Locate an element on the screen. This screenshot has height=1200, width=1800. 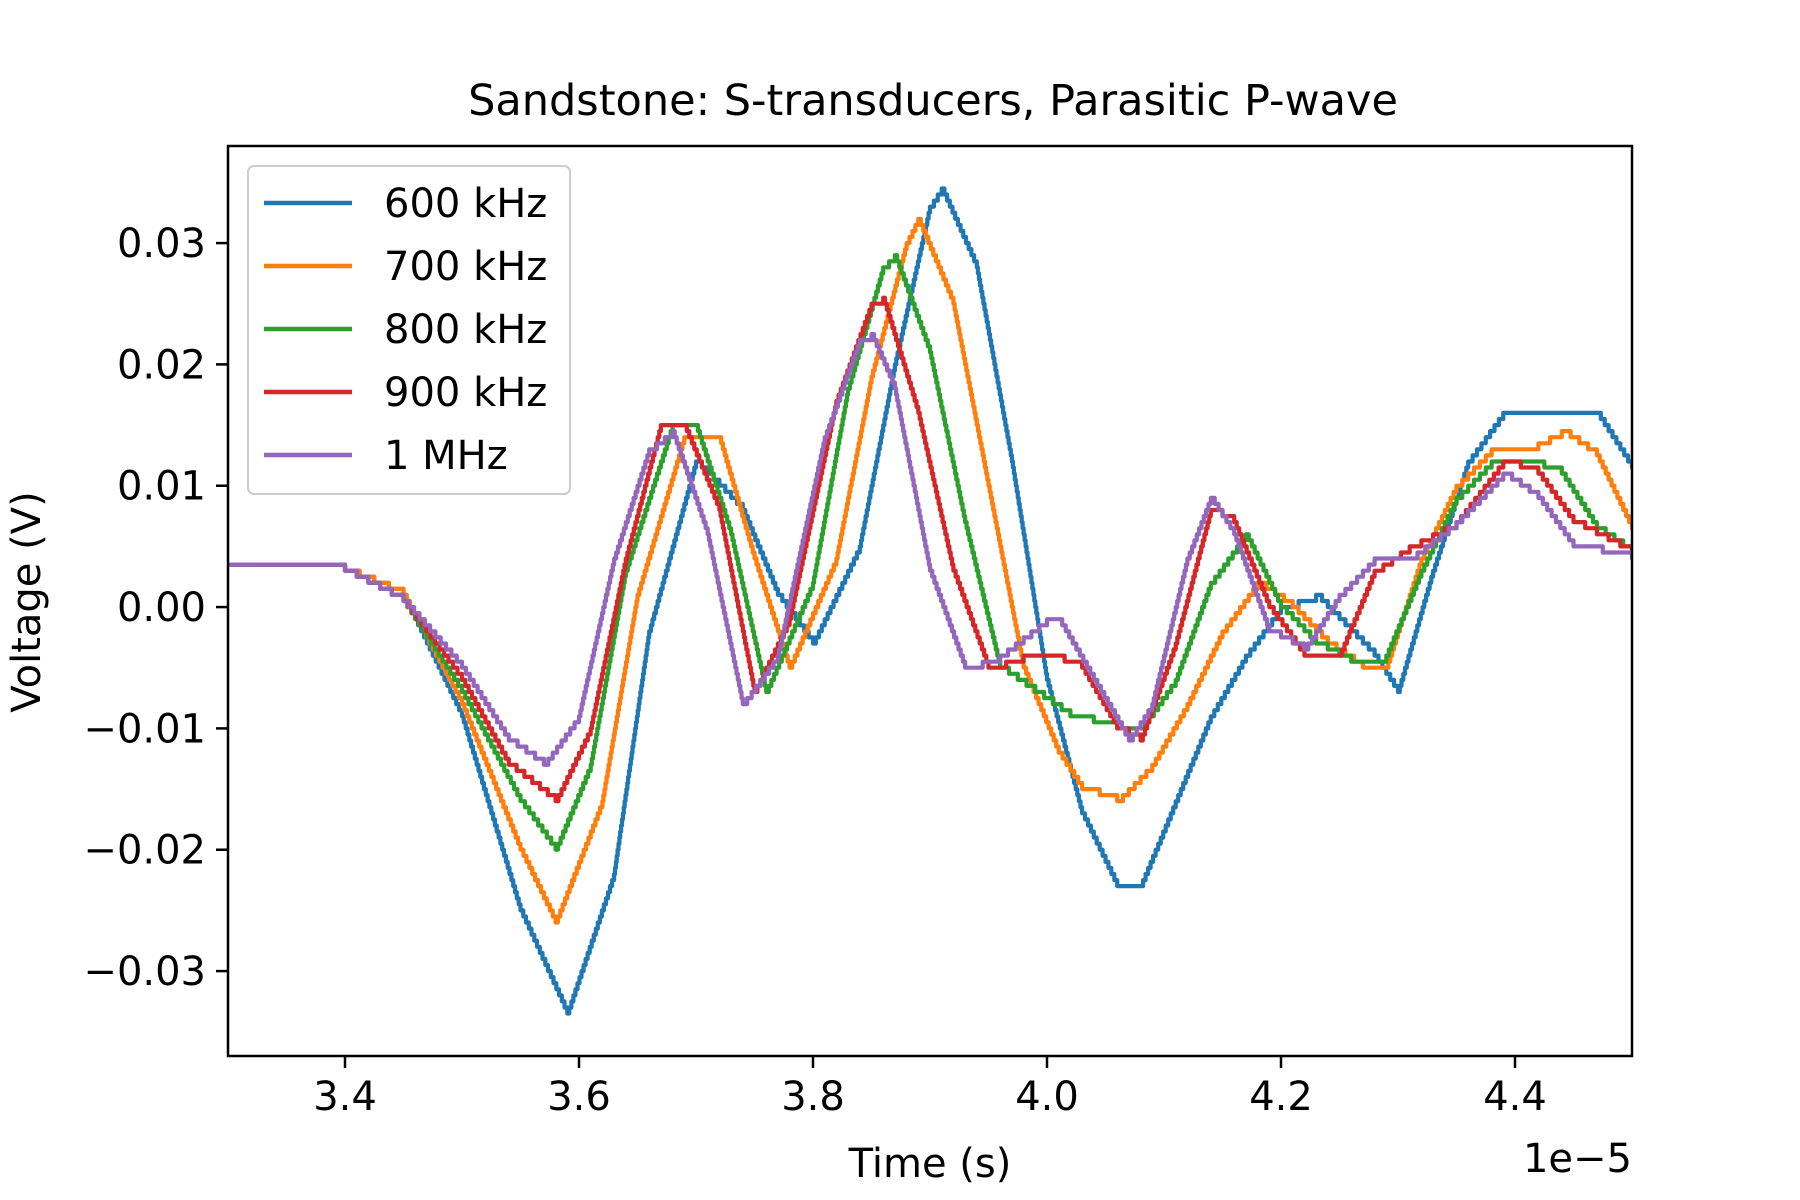
x-tick-label: 4.4 is located at coordinates (1515, 1097).